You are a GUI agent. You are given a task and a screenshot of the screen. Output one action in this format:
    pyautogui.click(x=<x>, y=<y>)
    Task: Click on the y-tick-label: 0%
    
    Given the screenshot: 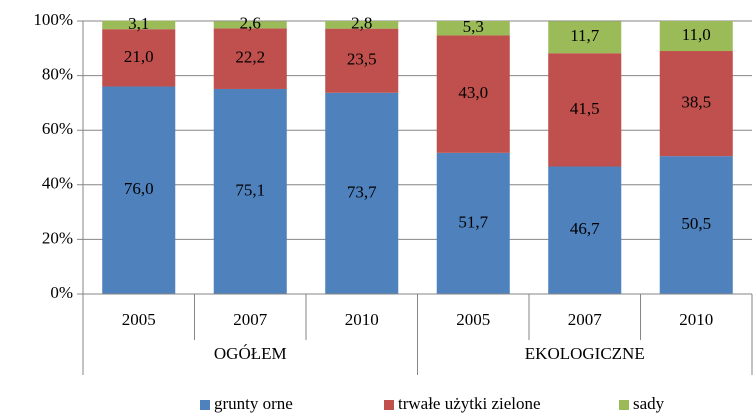 What is the action you would take?
    pyautogui.click(x=61, y=292)
    